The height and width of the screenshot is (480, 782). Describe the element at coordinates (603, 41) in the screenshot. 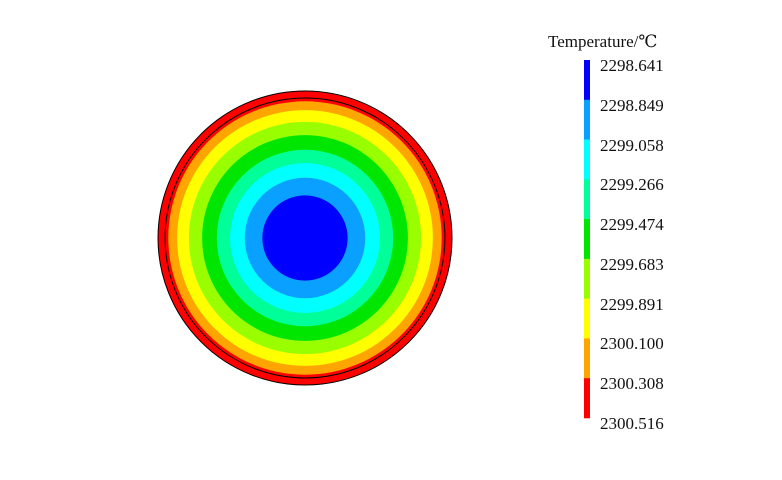

I see `legend-title: Temperature/℃` at that location.